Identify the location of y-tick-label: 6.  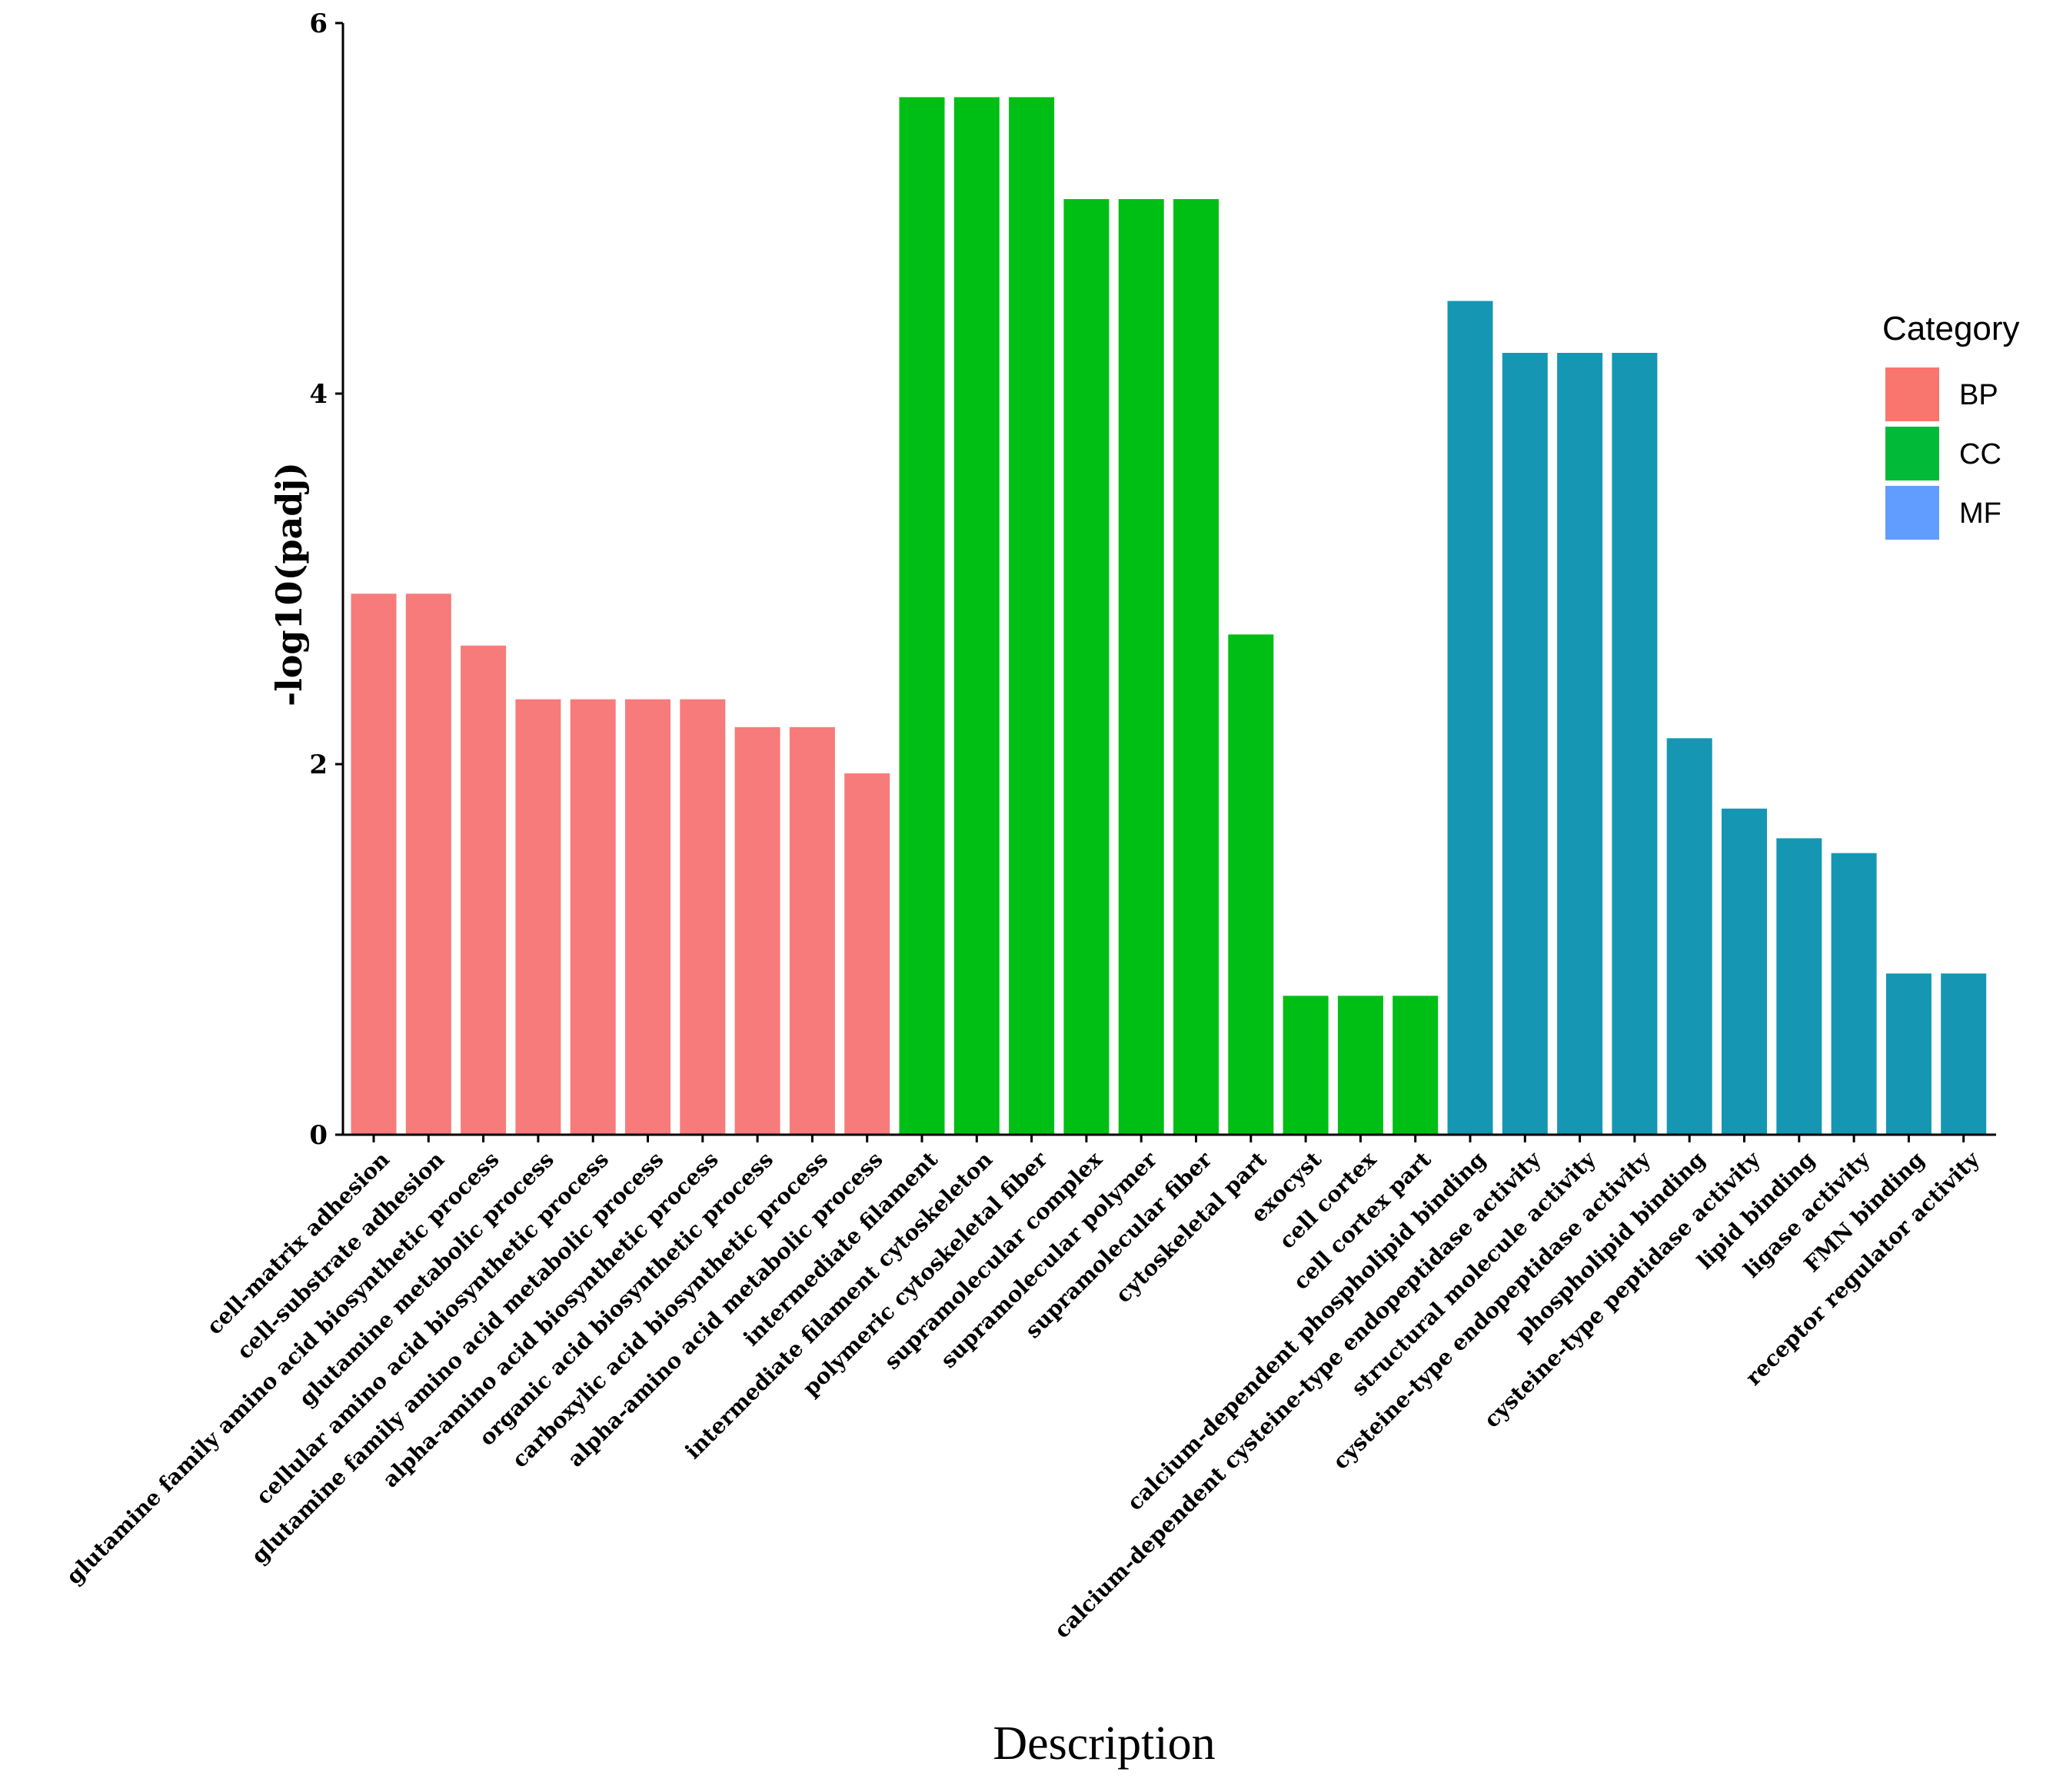
(318, 23).